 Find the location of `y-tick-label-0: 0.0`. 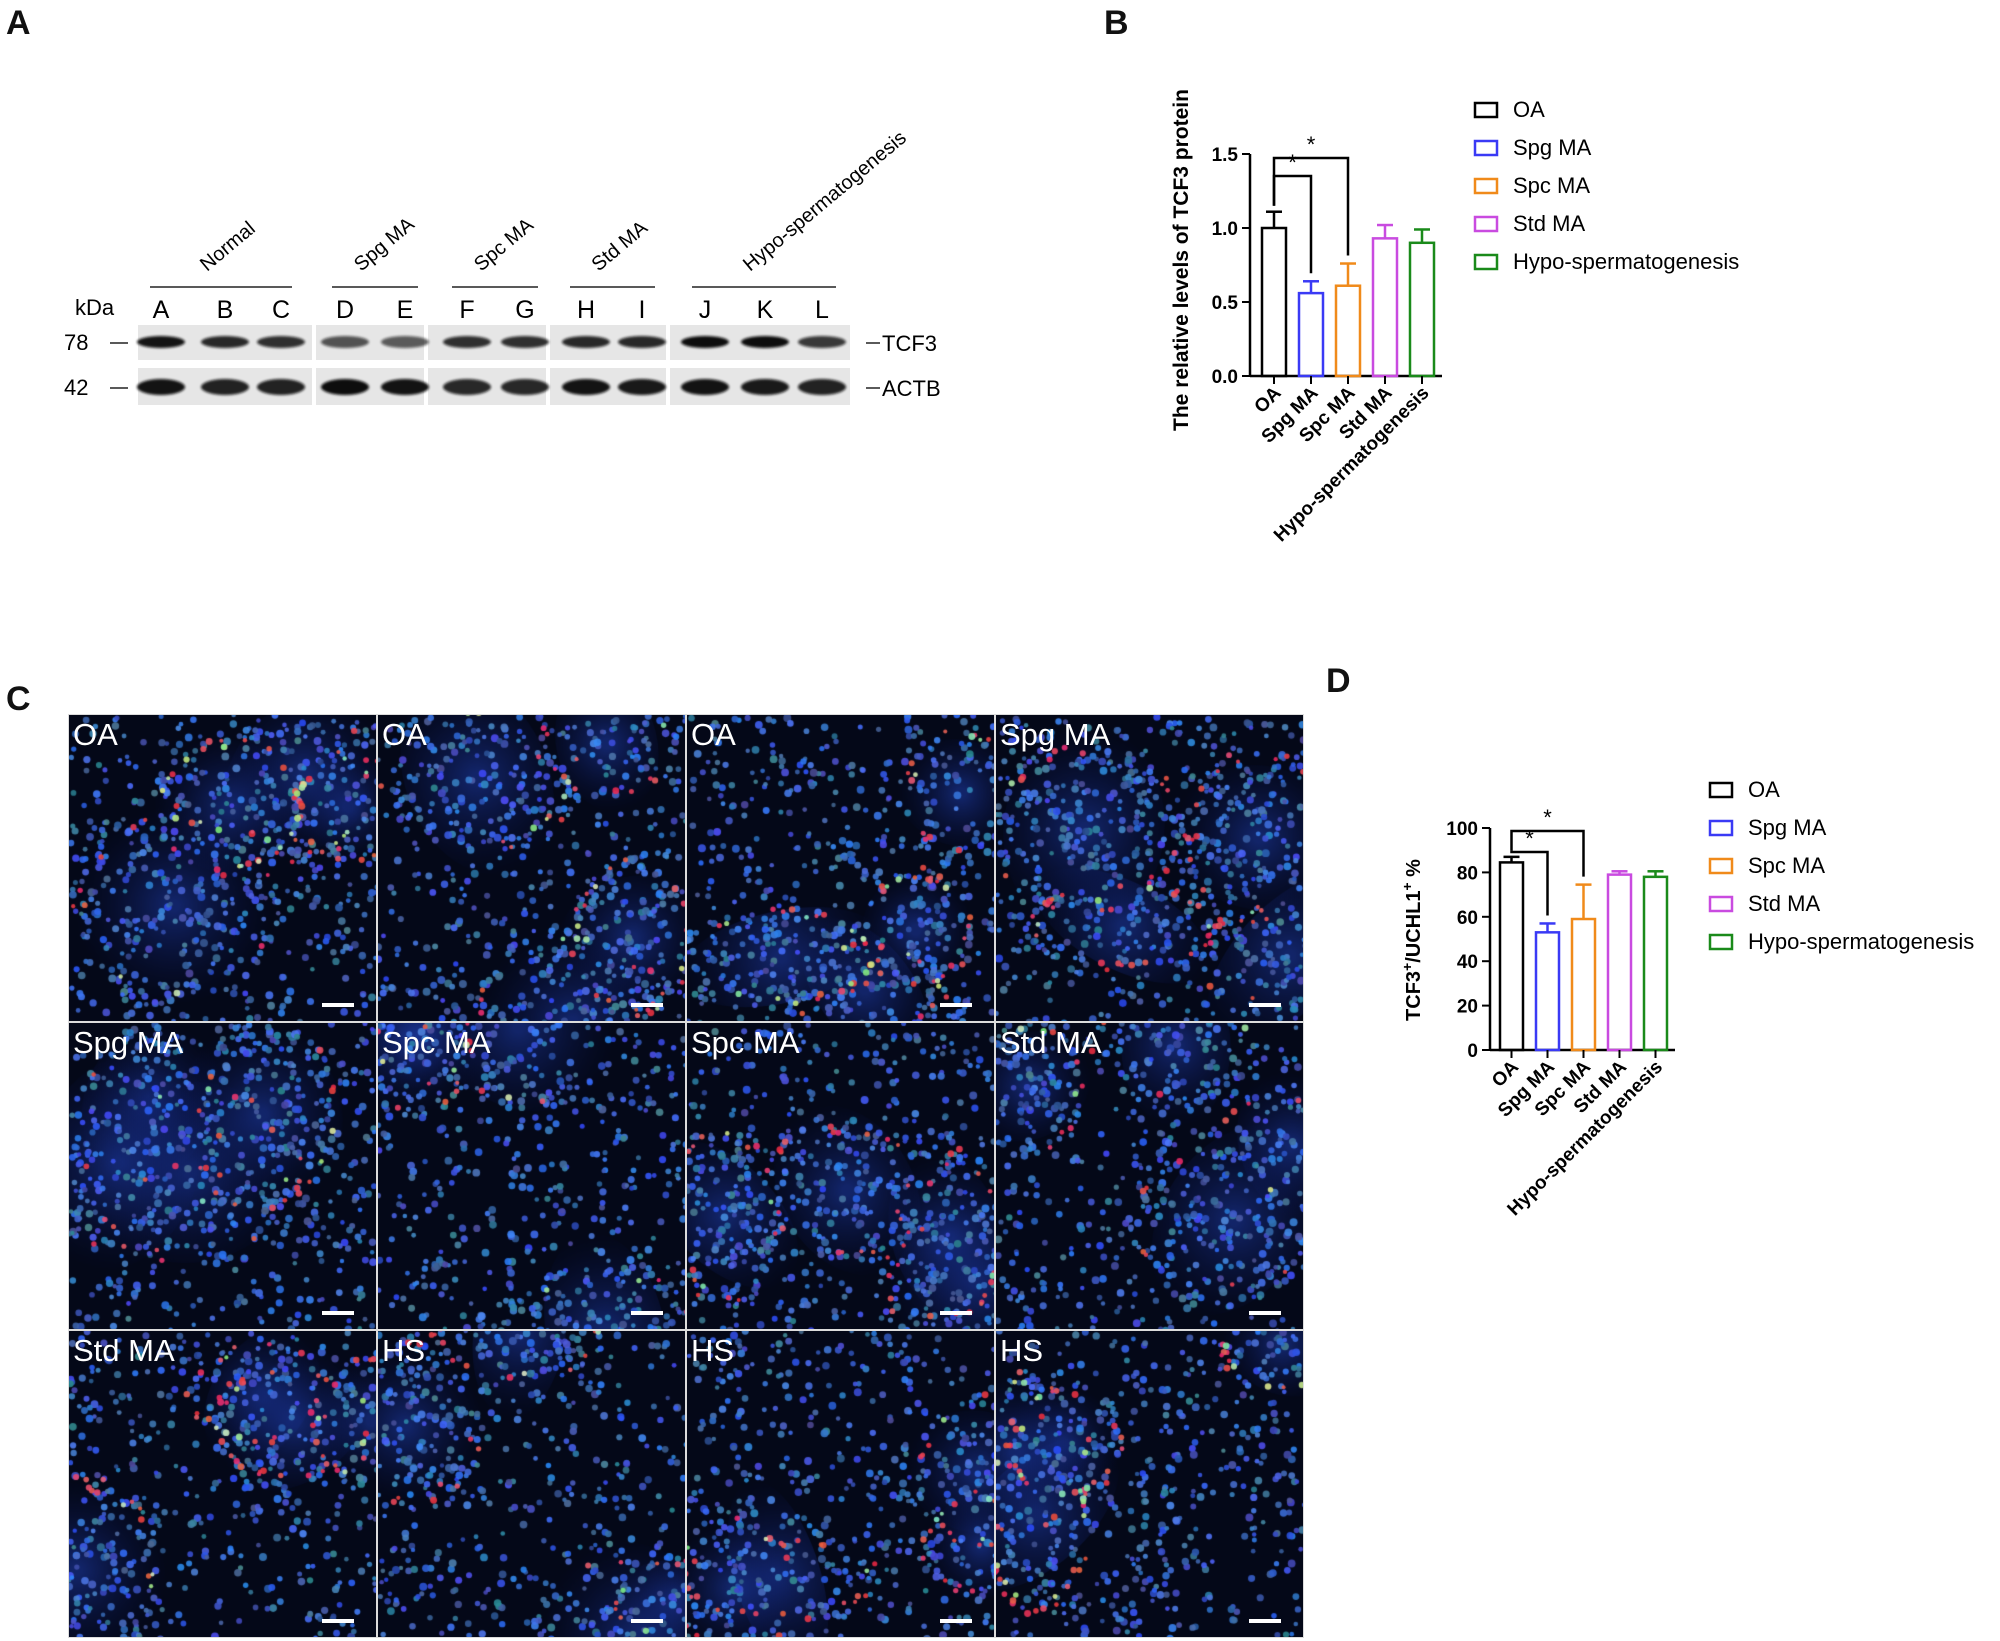

y-tick-label-0: 0.0 is located at coordinates (1225, 377).